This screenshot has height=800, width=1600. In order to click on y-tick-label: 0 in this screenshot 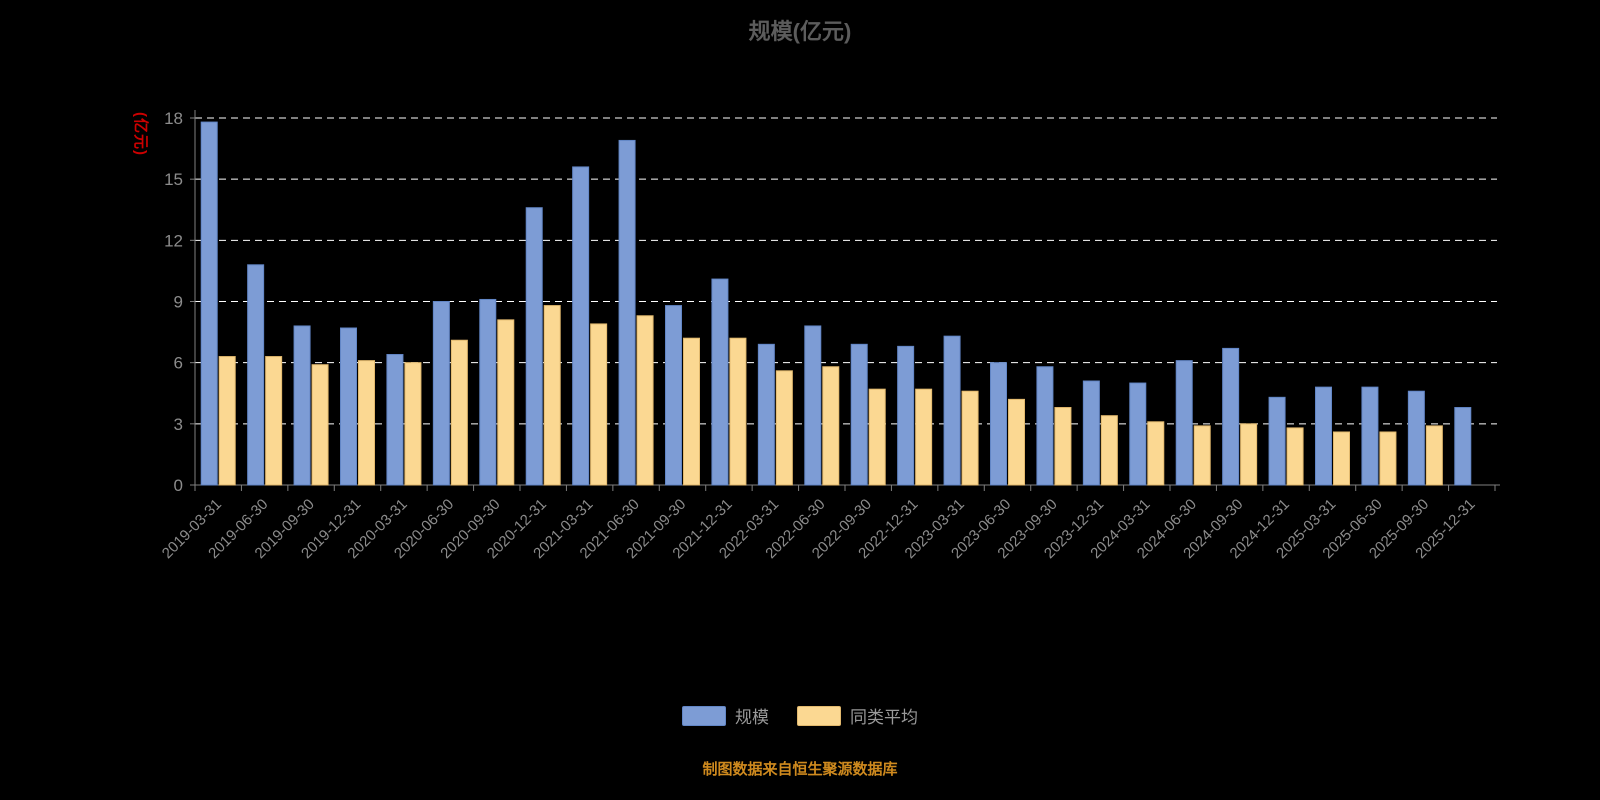, I will do `click(178, 485)`.